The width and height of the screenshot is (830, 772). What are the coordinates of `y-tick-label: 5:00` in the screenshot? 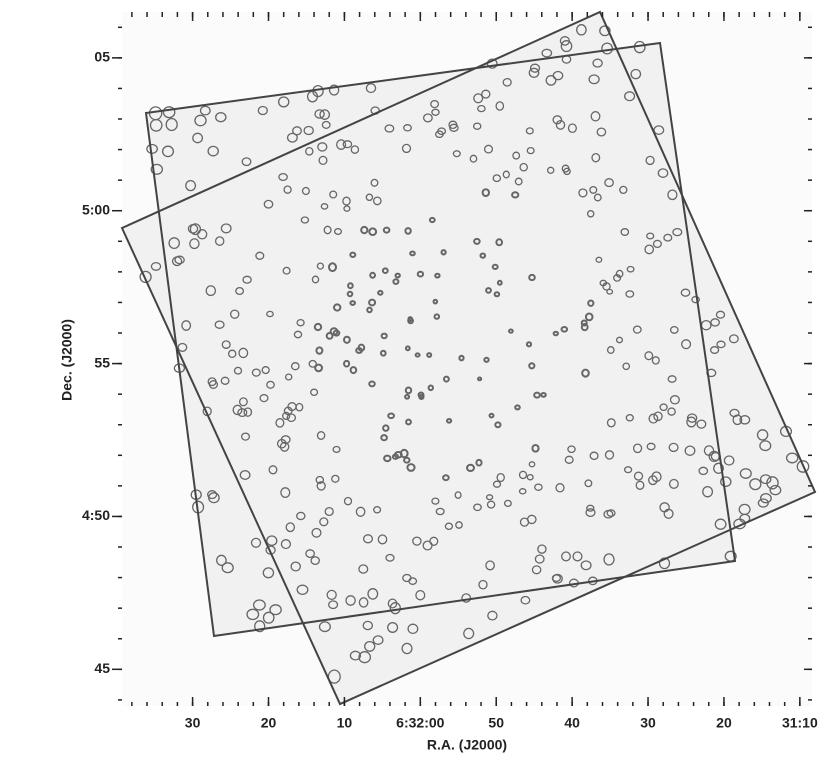 It's located at (96, 209).